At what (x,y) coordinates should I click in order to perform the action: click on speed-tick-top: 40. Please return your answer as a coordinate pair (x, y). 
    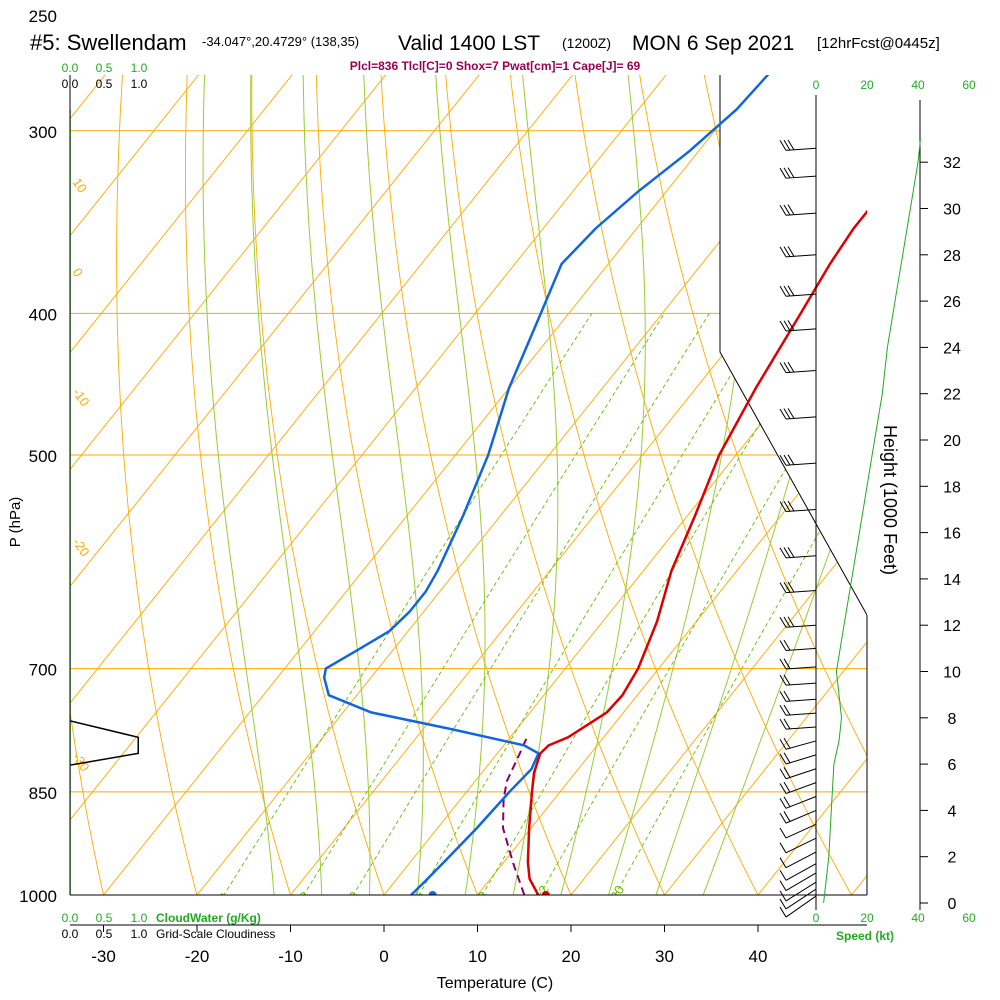
    Looking at the image, I should click on (918, 85).